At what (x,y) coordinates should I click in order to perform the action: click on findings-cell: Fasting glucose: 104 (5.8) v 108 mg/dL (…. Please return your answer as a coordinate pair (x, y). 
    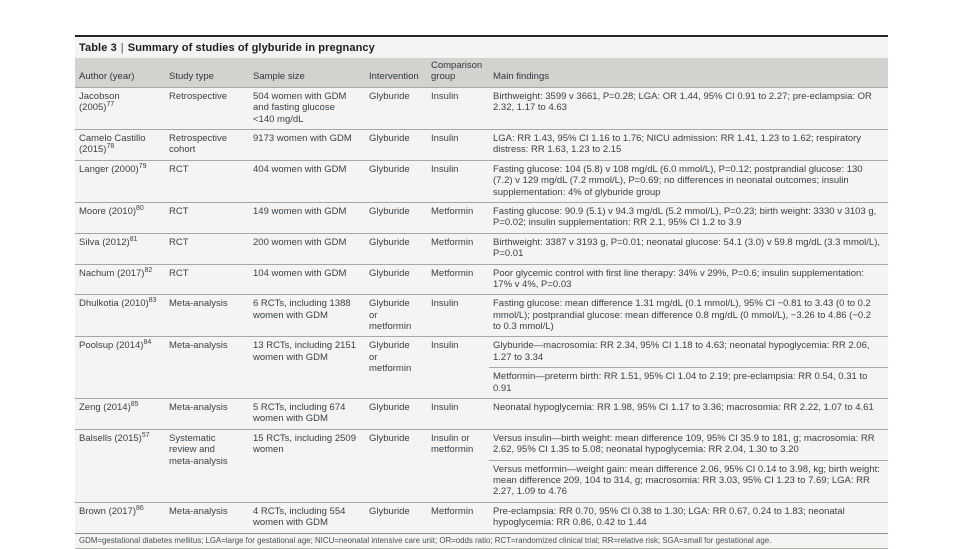
    Looking at the image, I should click on (688, 181).